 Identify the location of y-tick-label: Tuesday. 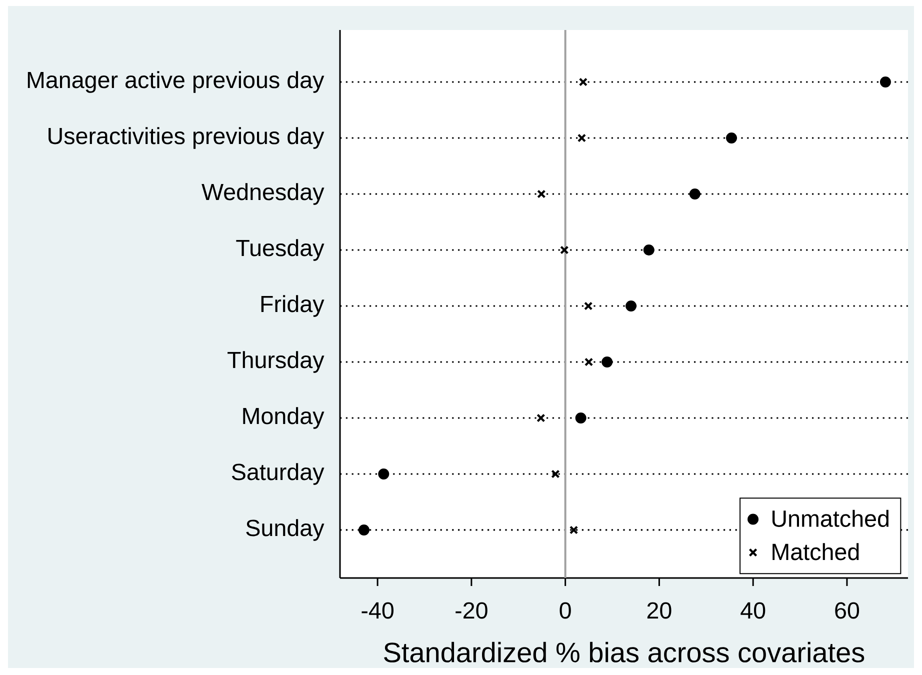
(280, 250).